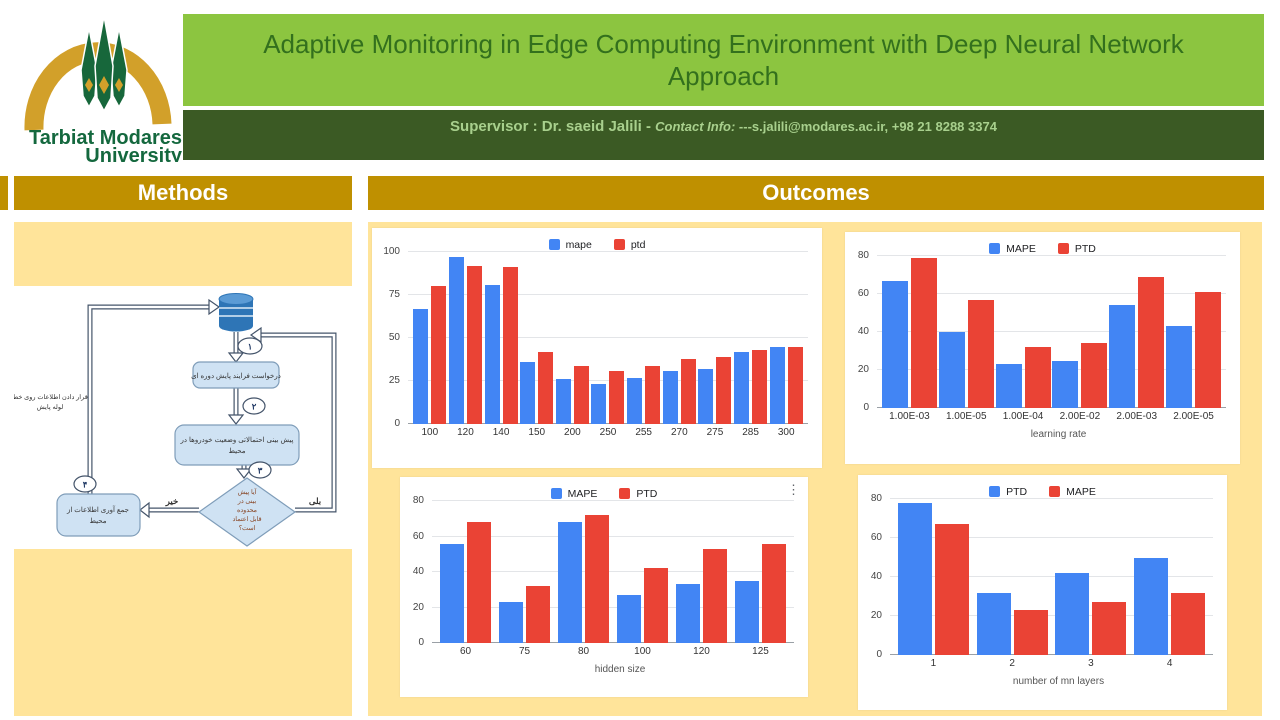 This screenshot has width=1280, height=720. I want to click on x-axis-tick: 255, so click(643, 432).